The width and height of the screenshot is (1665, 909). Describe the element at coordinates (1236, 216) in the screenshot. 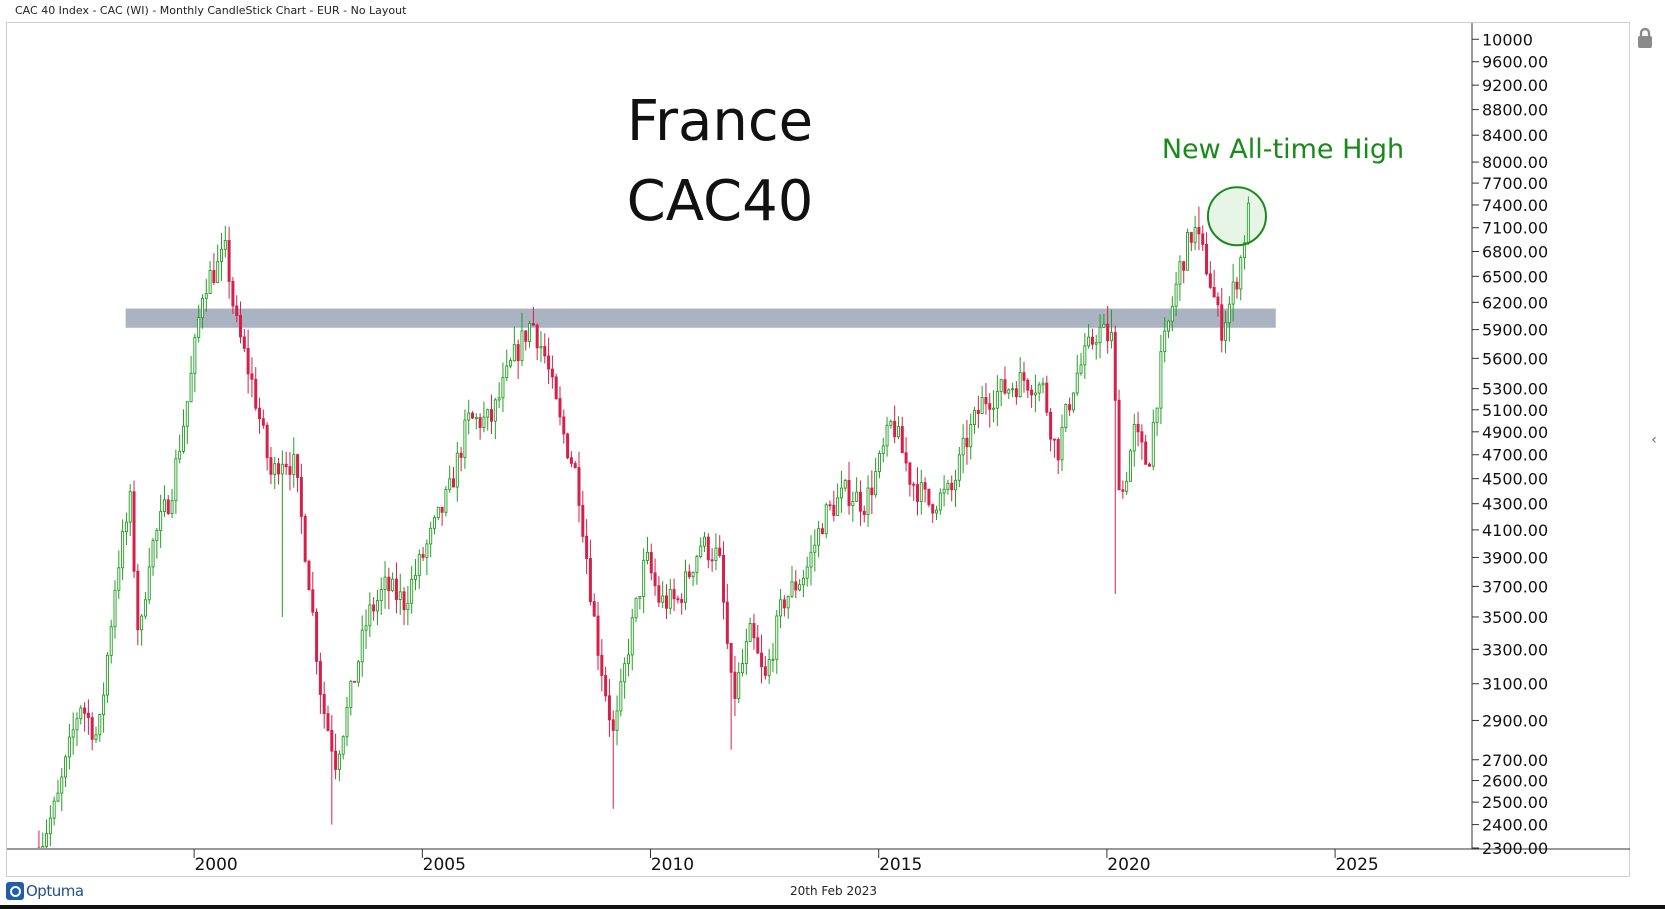

I see `all-time-high-circle` at that location.